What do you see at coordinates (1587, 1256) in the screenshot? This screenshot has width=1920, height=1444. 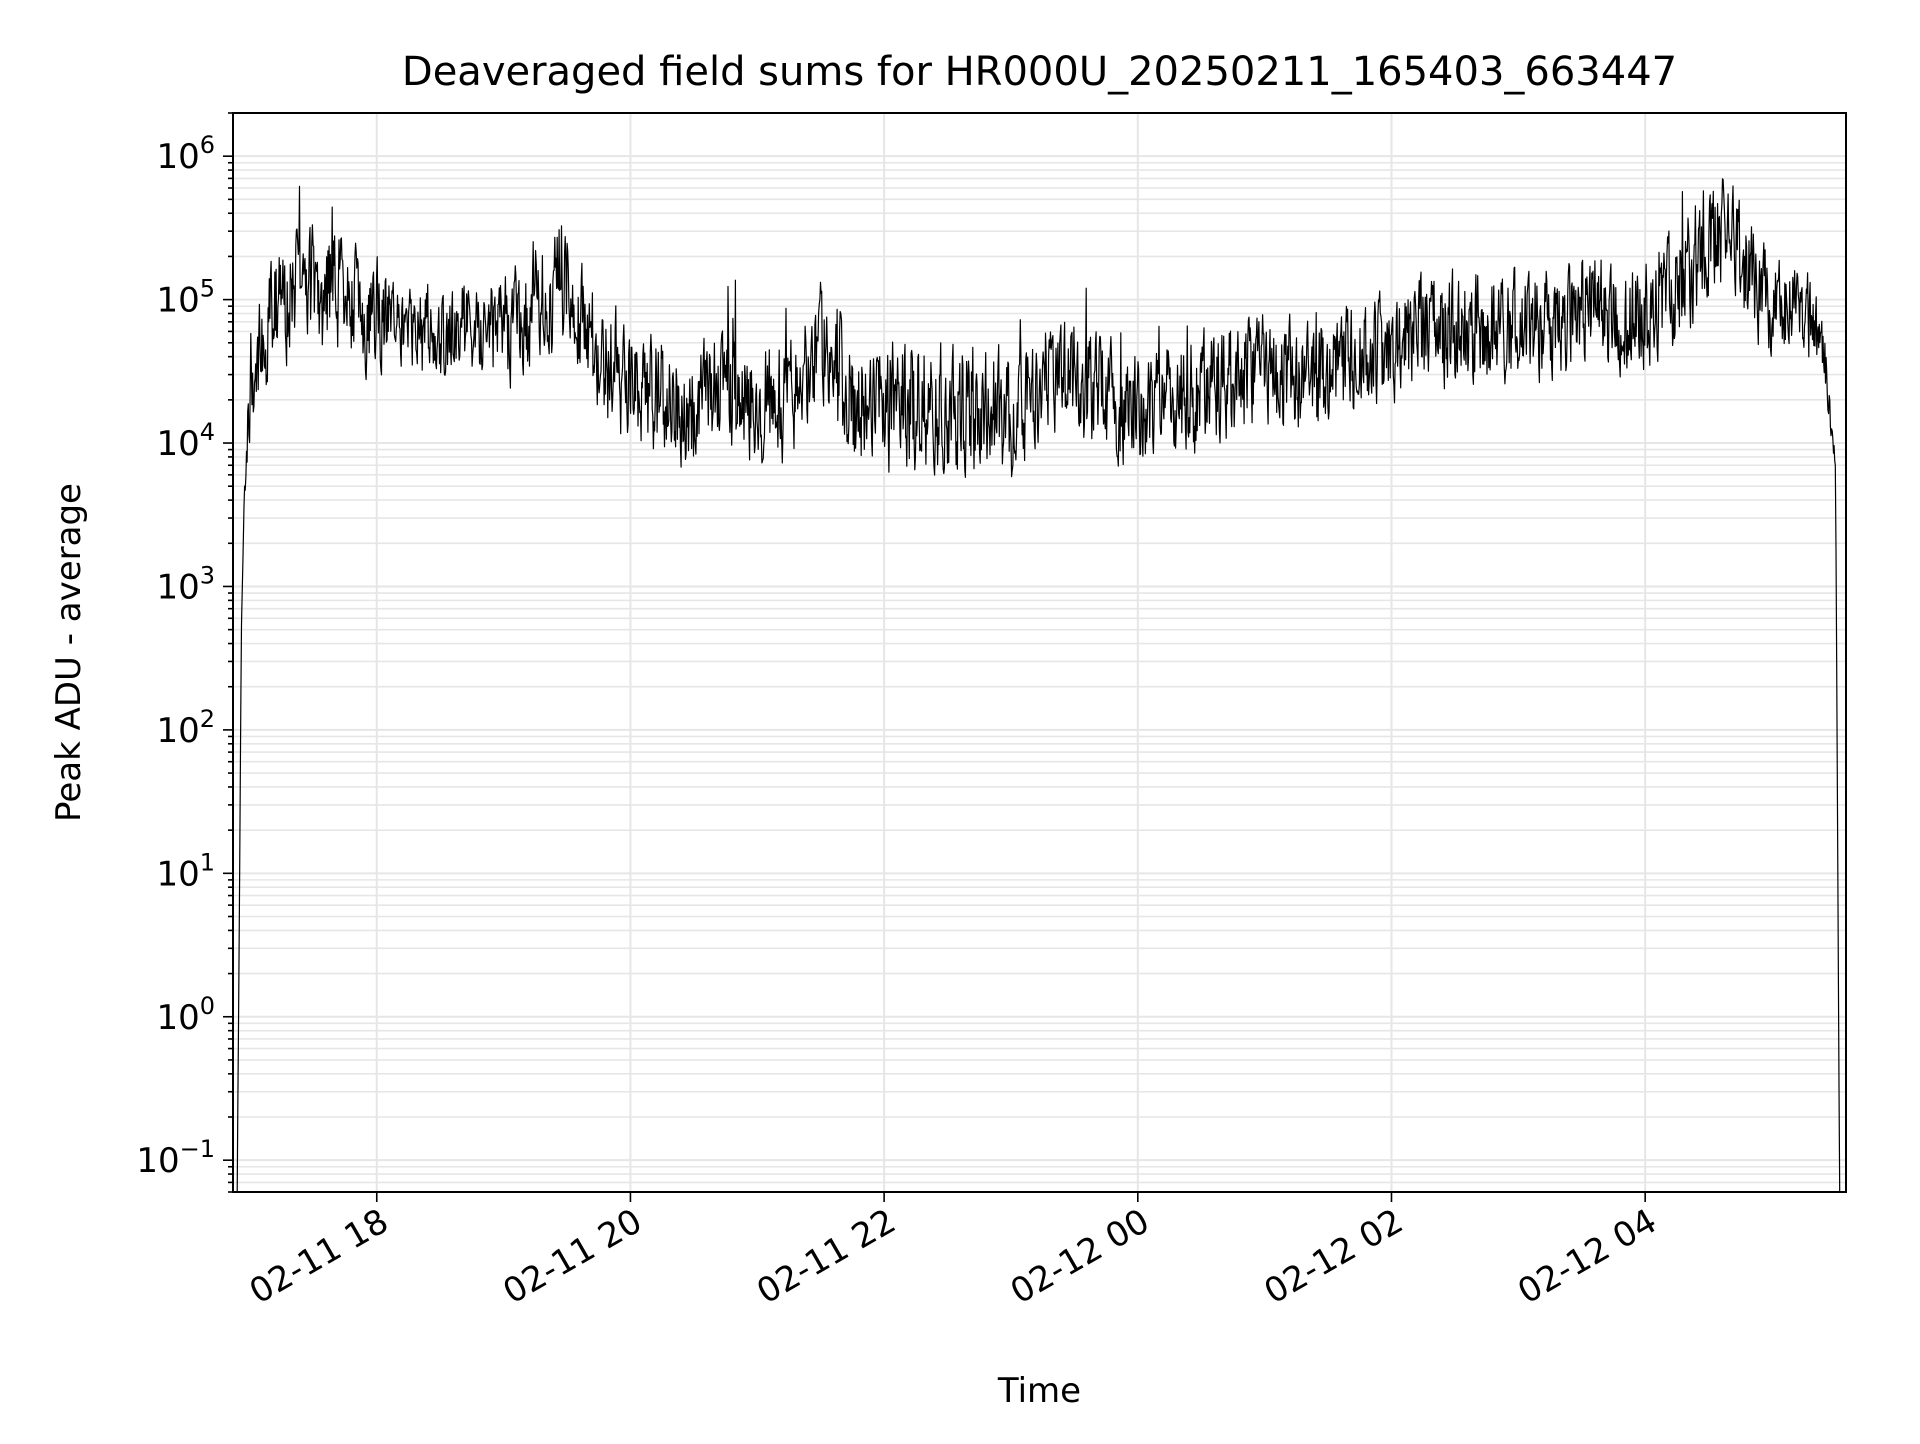 I see `x-tick-label: 02-12 04` at bounding box center [1587, 1256].